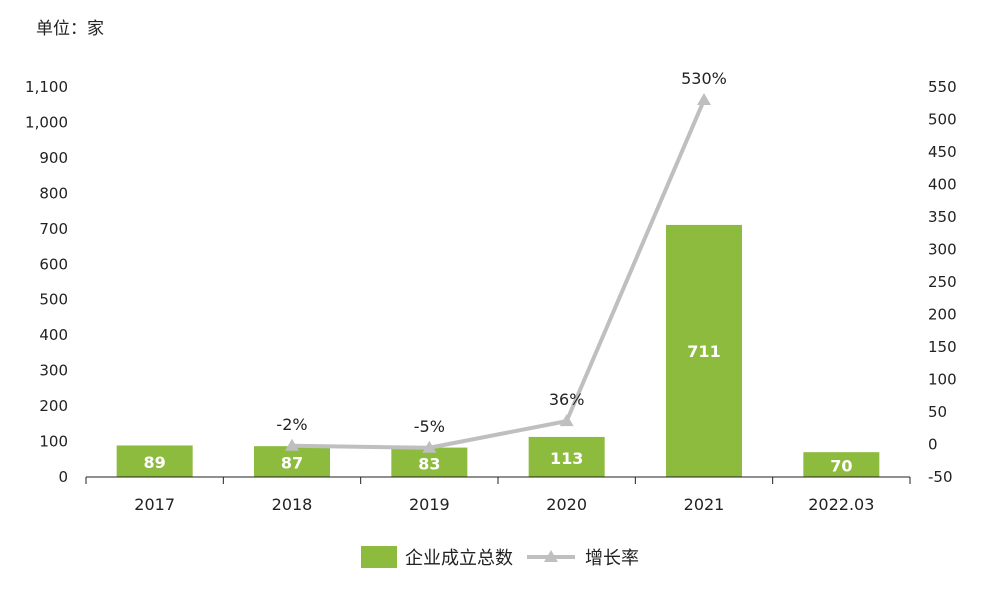 Image resolution: width=1000 pixels, height=592 pixels. What do you see at coordinates (551, 556) in the screenshot?
I see `legend-line-swatch` at bounding box center [551, 556].